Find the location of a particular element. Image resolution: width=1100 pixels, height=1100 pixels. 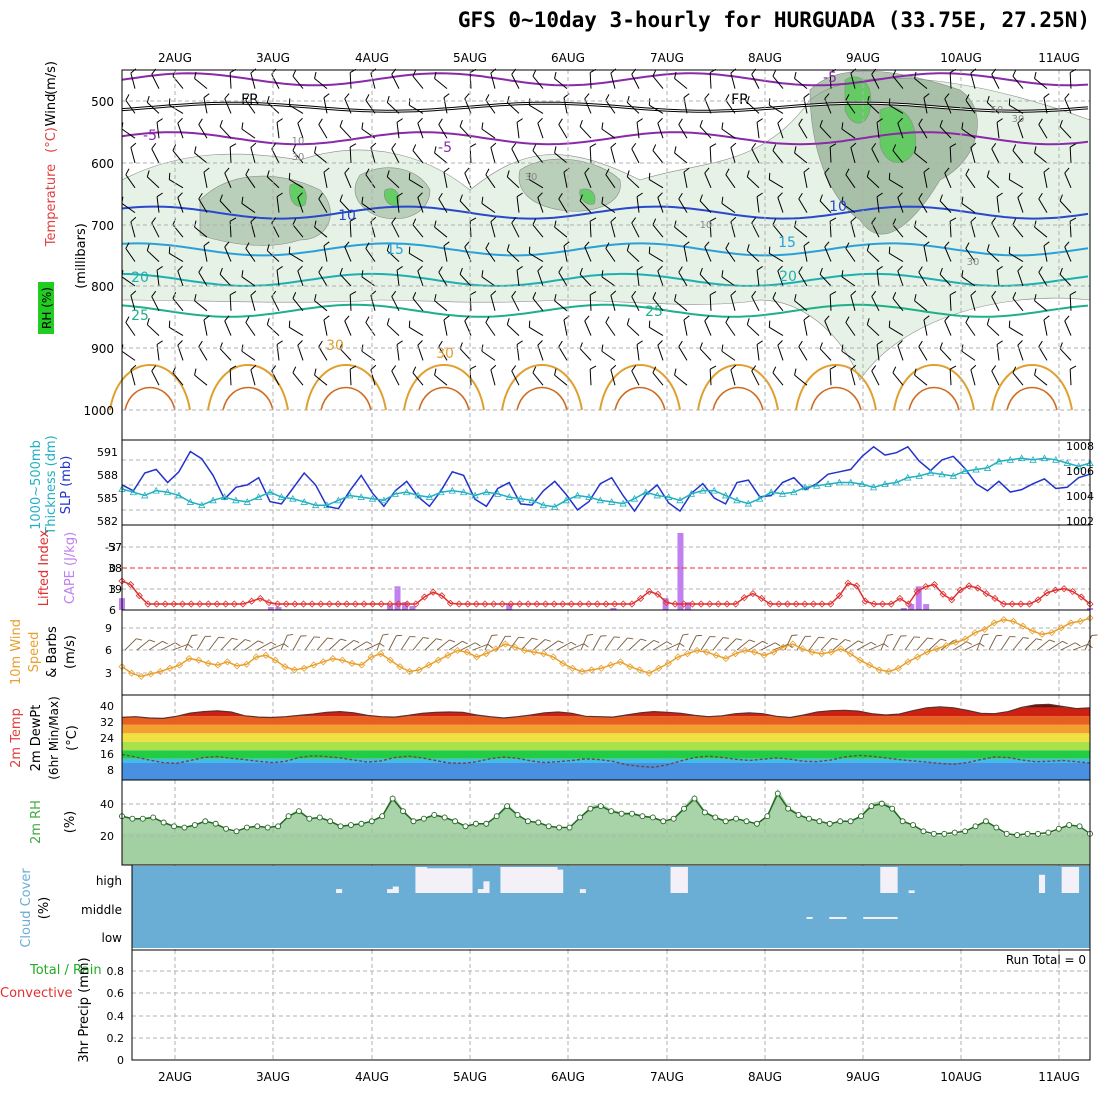

panel-bg-wind10m is located at coordinates (606, 652).